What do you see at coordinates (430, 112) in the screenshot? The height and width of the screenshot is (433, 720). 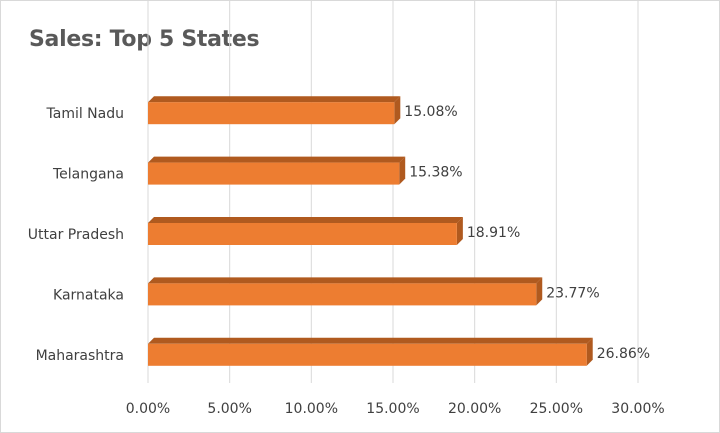 I see `data-label: 15.08%` at bounding box center [430, 112].